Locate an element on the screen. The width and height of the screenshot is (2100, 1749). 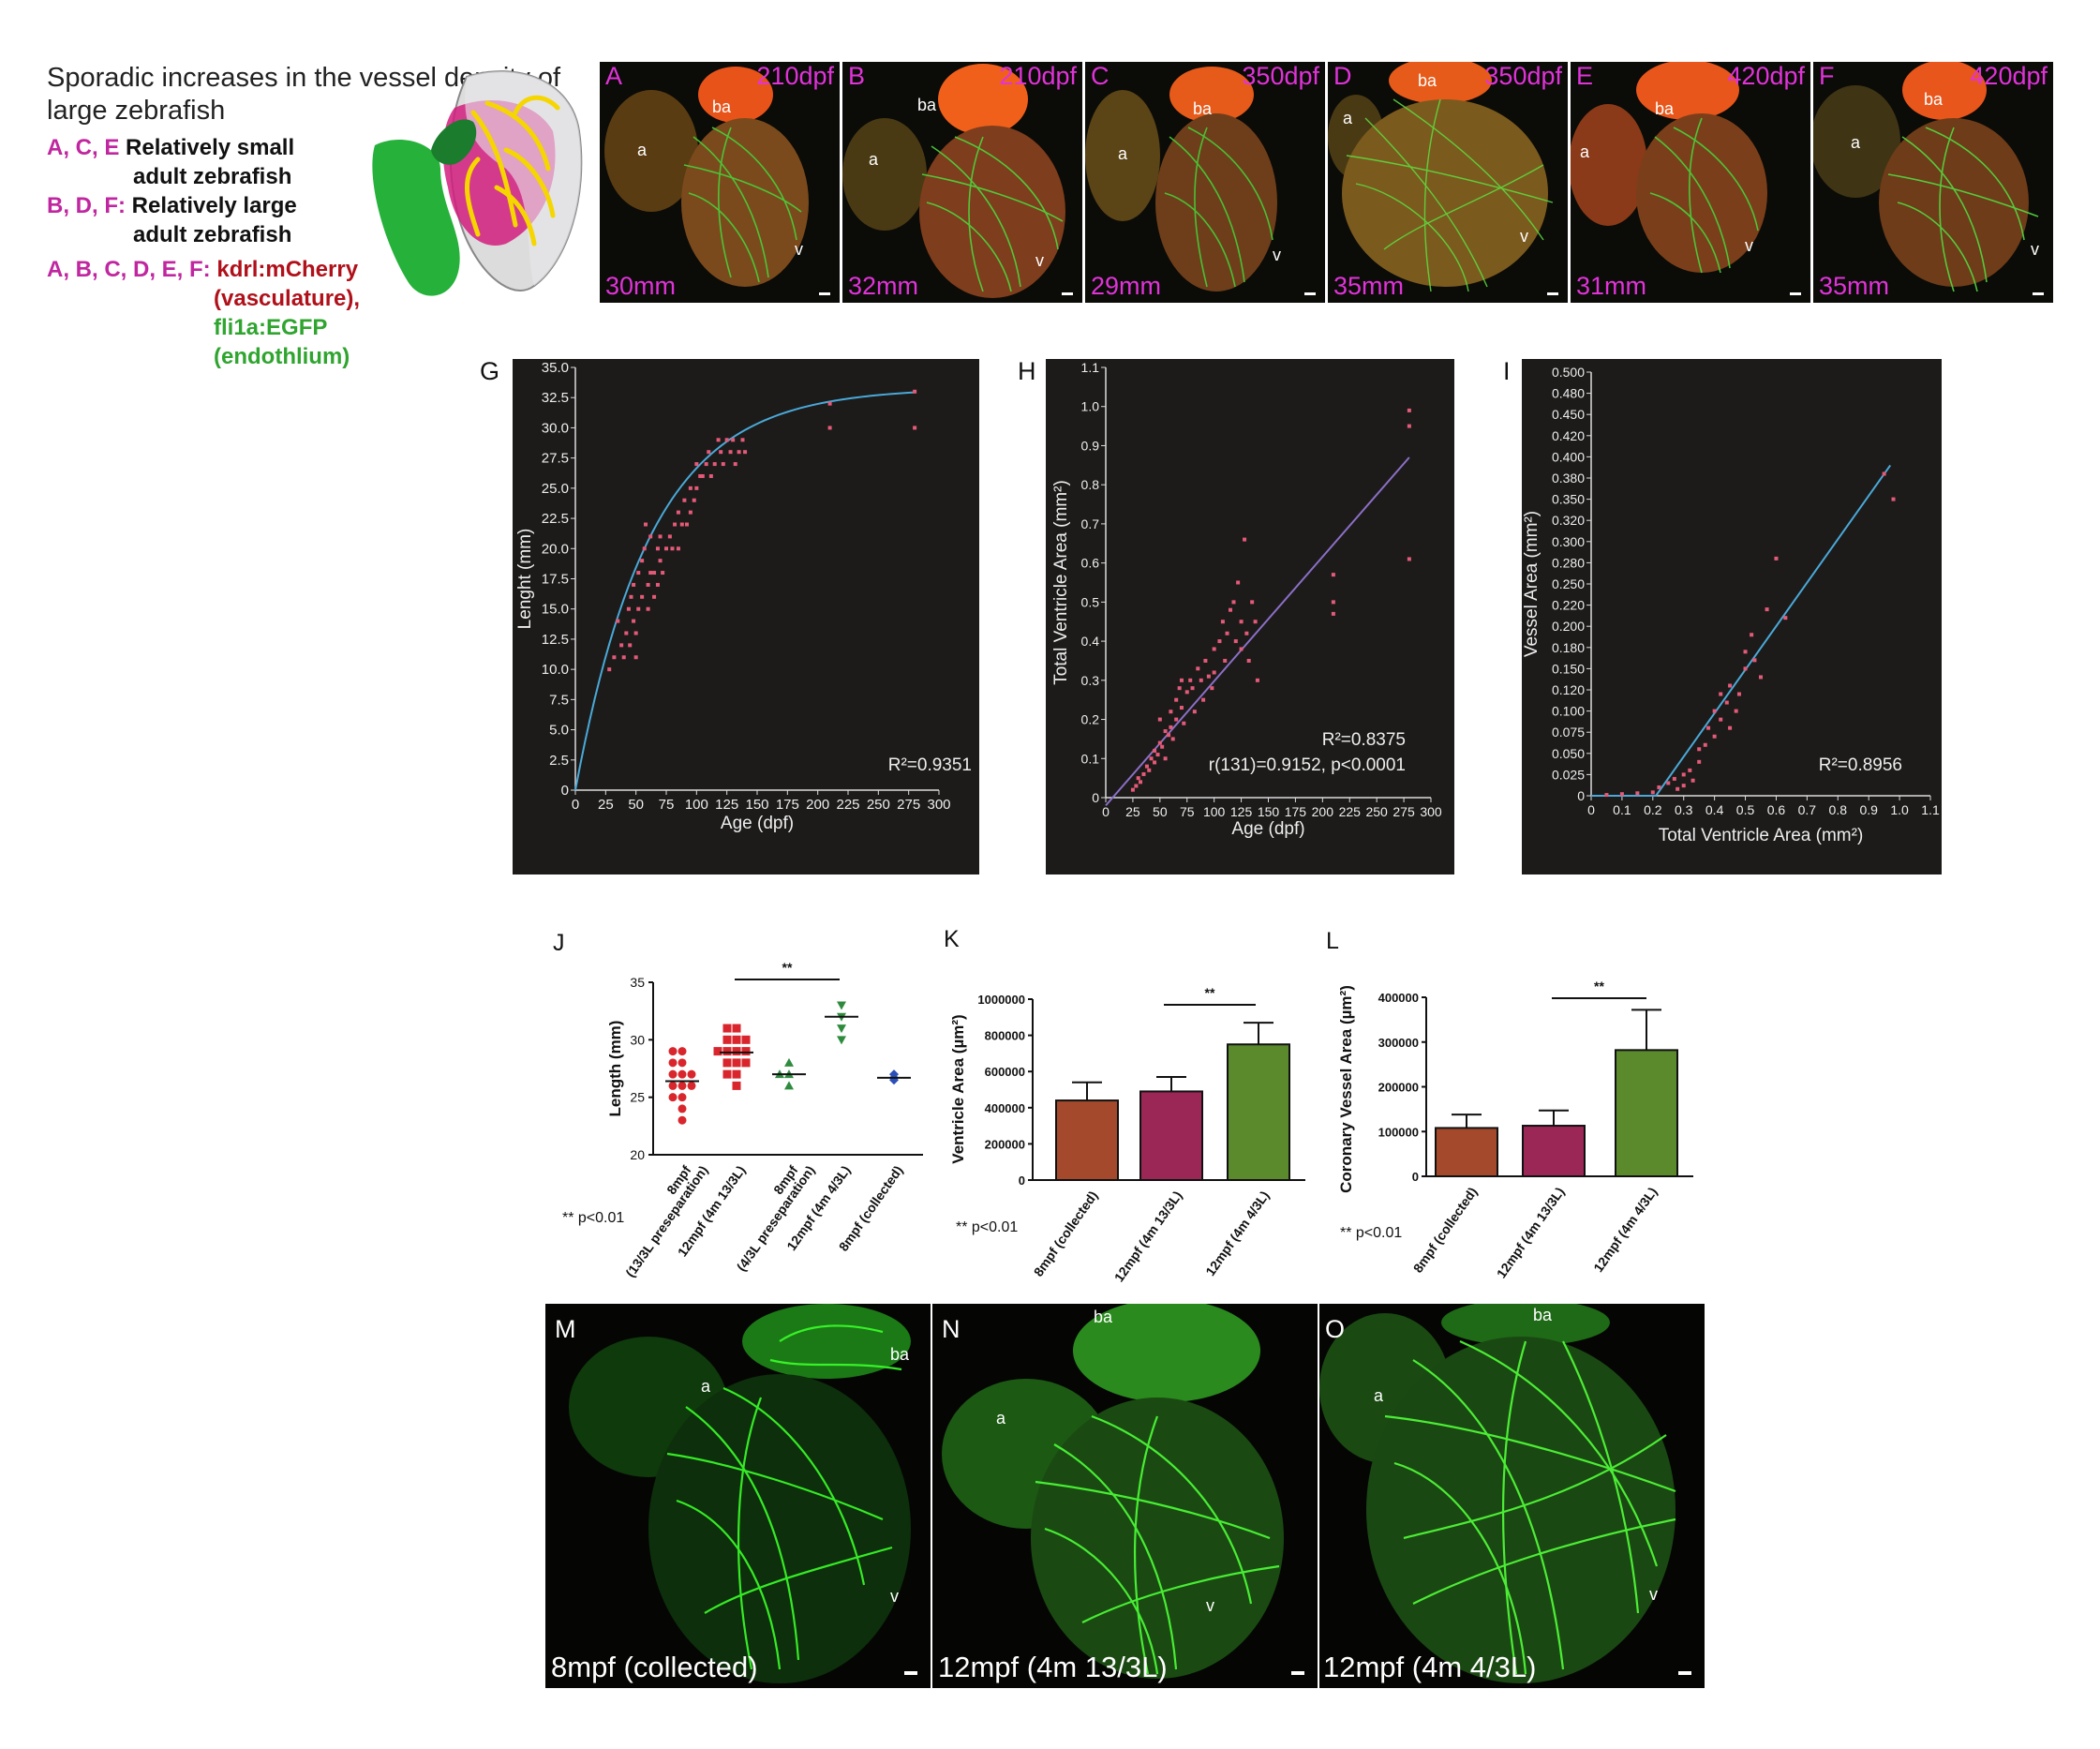
panel-length-C: 29mm is located at coordinates (1126, 286).